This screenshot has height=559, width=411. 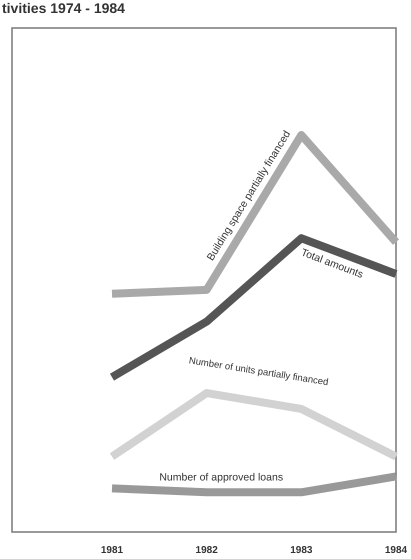 I want to click on series-label: Number of approved loans, so click(x=221, y=477).